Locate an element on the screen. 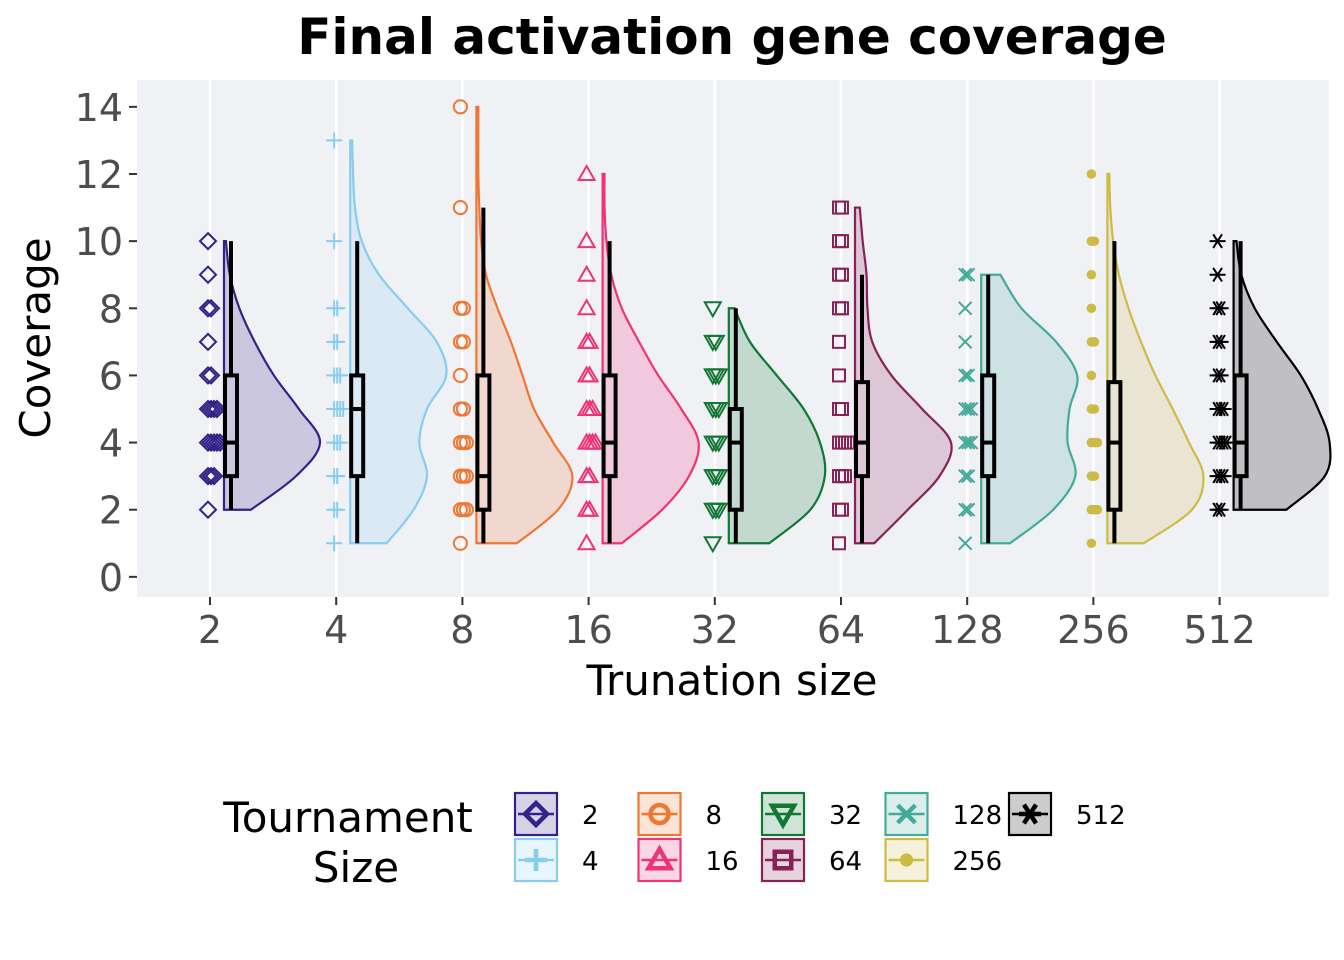 The width and height of the screenshot is (1344, 960). legend-label: 4 is located at coordinates (590, 862).